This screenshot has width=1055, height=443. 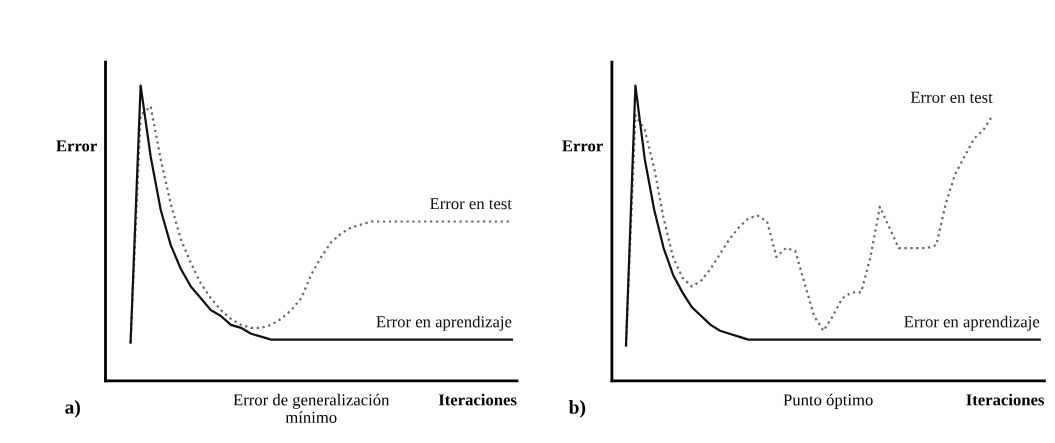 I want to click on text: b), so click(x=577, y=409).